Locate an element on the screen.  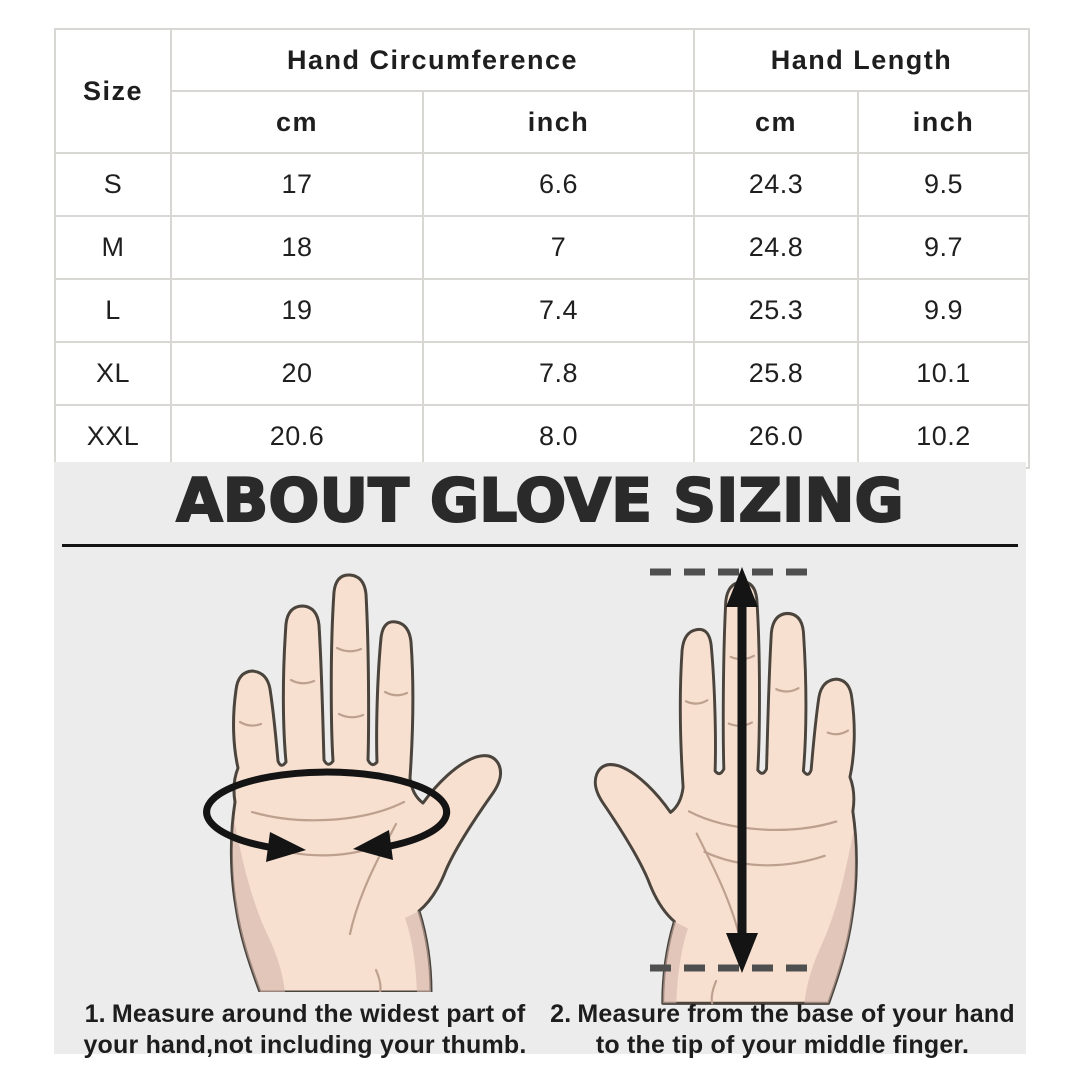
hl-inch-header: inch is located at coordinates (943, 122).